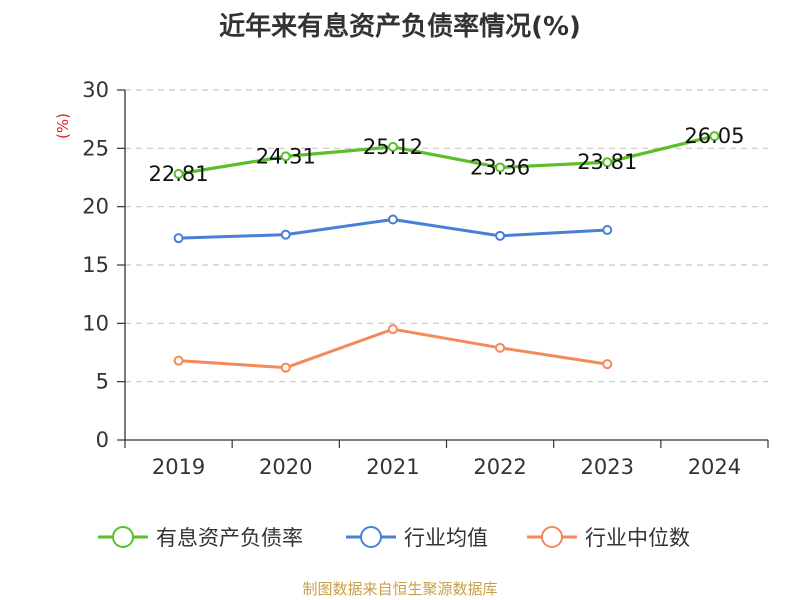 Image resolution: width=800 pixels, height=600 pixels. I want to click on data-label: 25.12, so click(393, 147).